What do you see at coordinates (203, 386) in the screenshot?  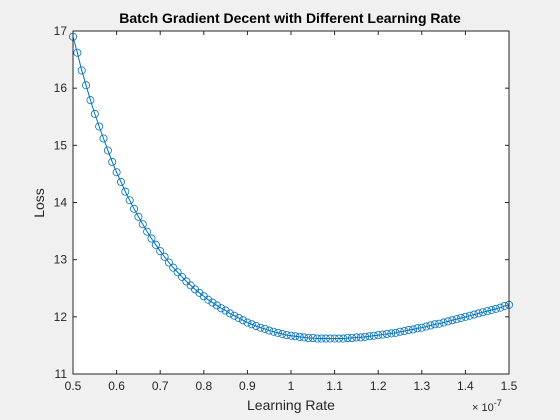 I see `x-tick-label: 0.8` at bounding box center [203, 386].